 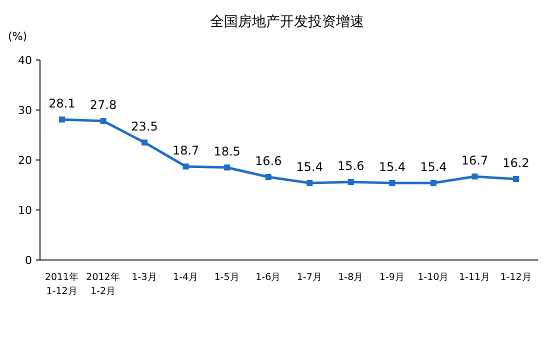 What do you see at coordinates (25, 110) in the screenshot?
I see `y-tick-label: 30` at bounding box center [25, 110].